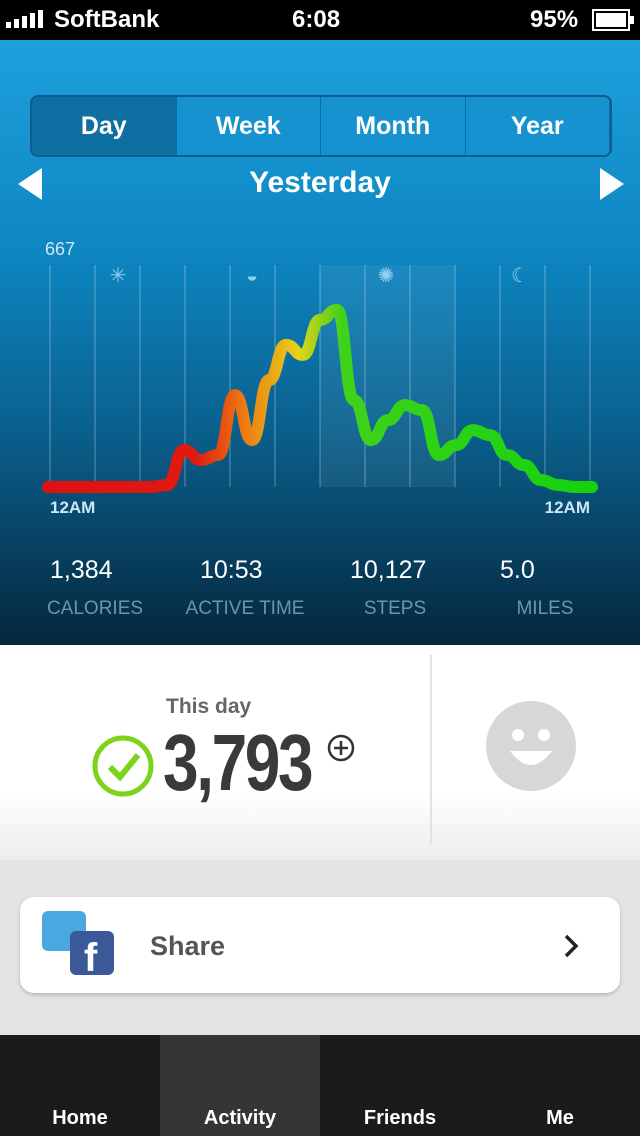 The image size is (640, 1136). Describe the element at coordinates (231, 570) in the screenshot. I see `stat-value: 10:53` at that location.